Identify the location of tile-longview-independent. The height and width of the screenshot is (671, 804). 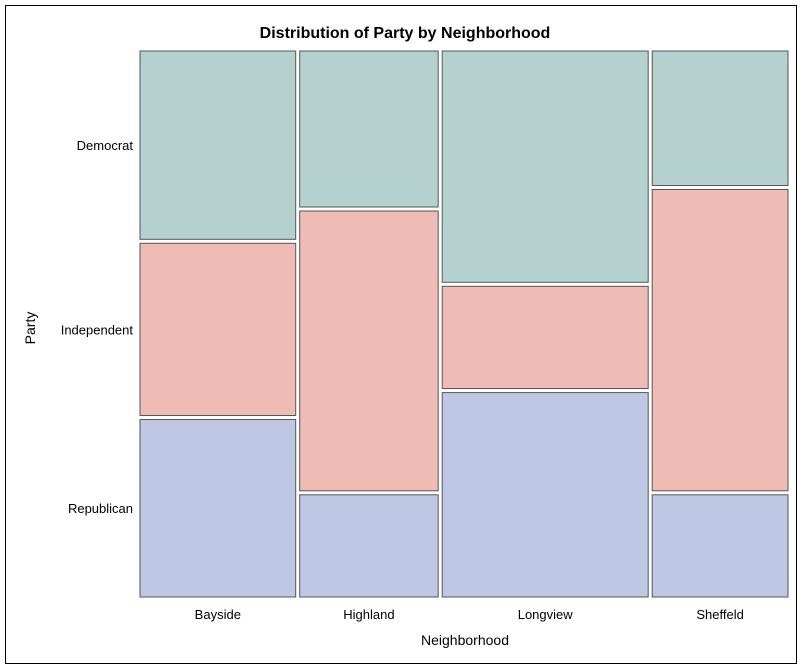
(545, 337).